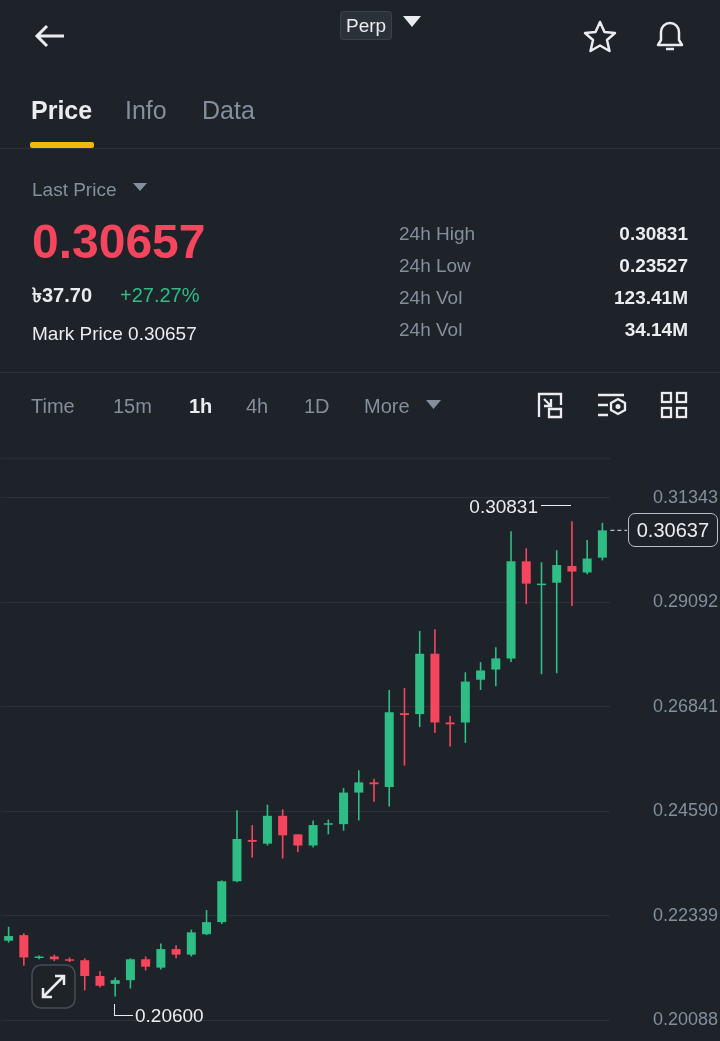 This screenshot has width=720, height=1041. Describe the element at coordinates (53, 406) in the screenshot. I see `text: Time` at that location.